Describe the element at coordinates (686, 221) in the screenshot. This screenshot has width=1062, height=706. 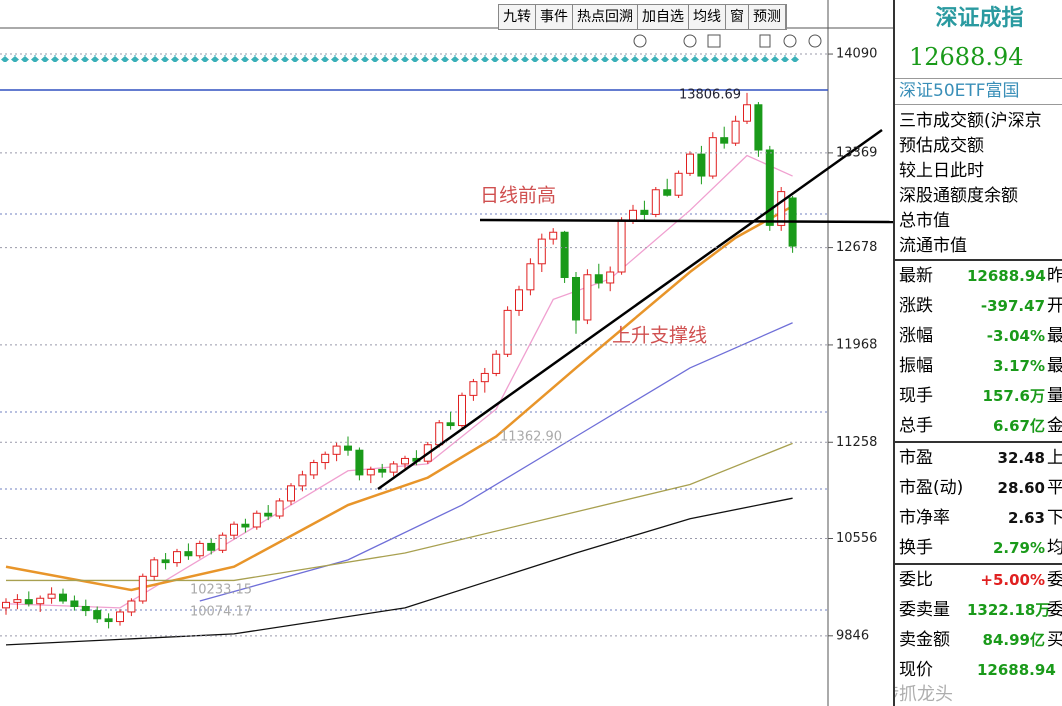
I see `prior-high-line` at that location.